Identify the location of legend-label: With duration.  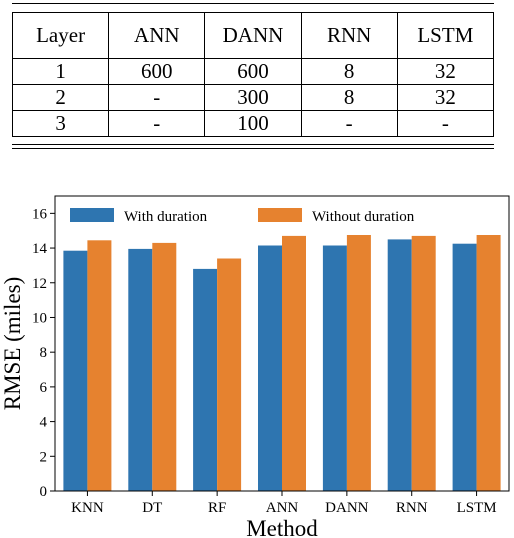
(166, 217).